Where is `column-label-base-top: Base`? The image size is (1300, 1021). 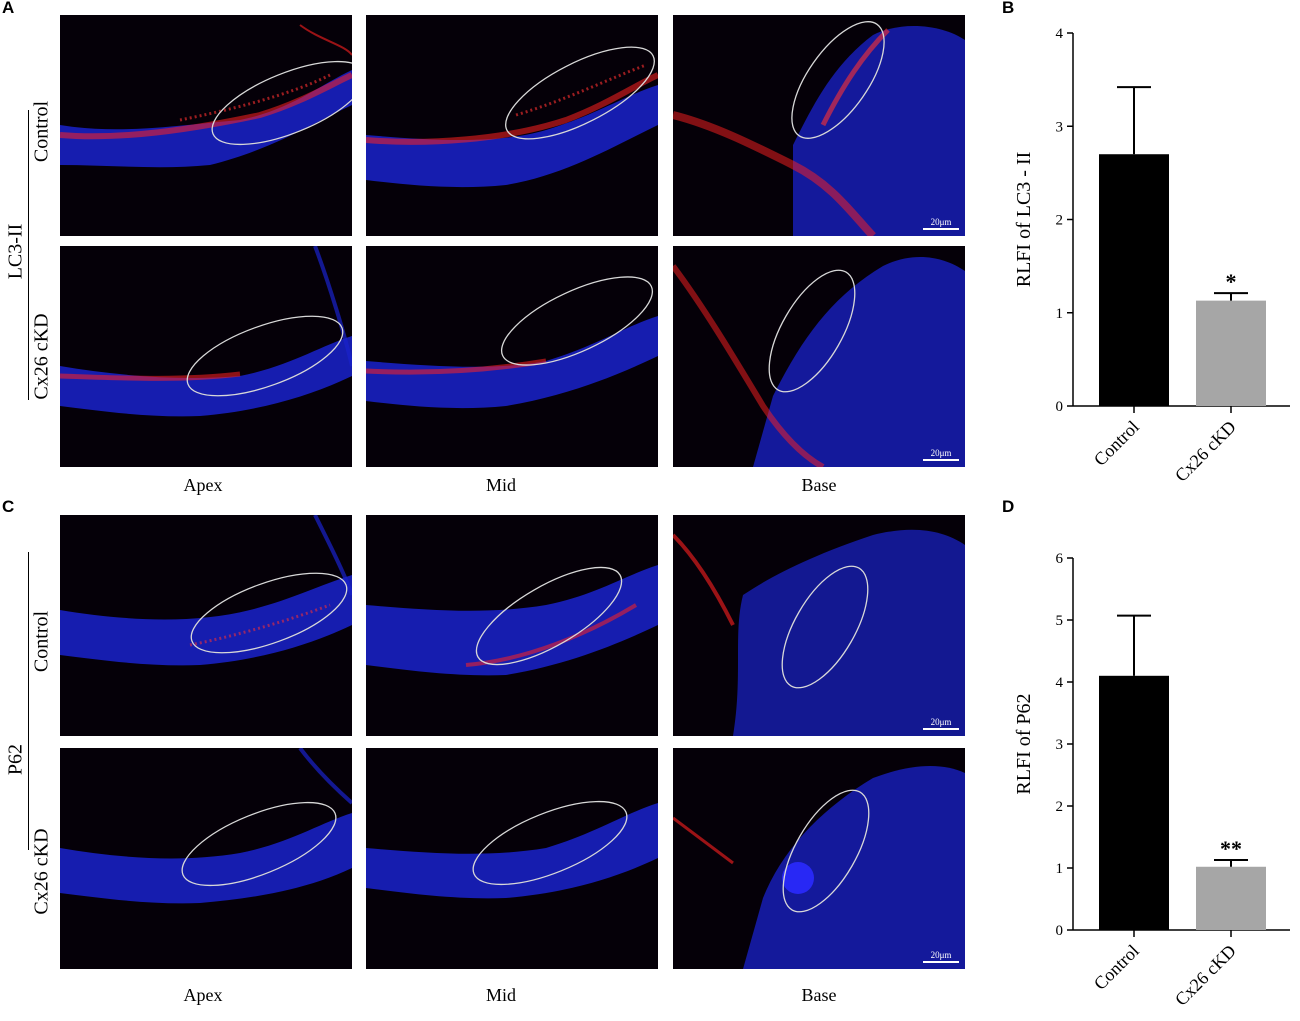
column-label-base-top: Base is located at coordinates (819, 485).